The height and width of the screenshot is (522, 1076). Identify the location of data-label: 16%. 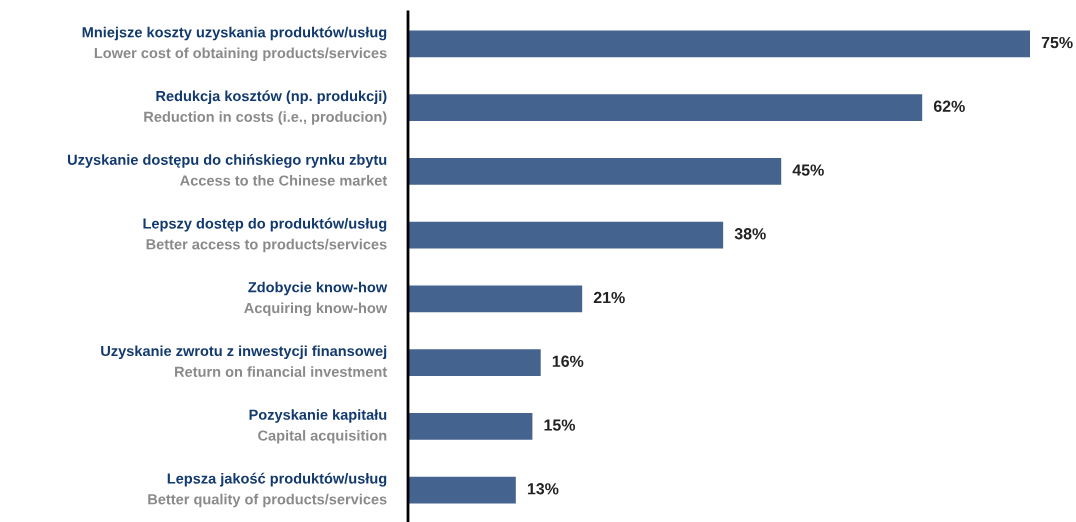
(568, 361).